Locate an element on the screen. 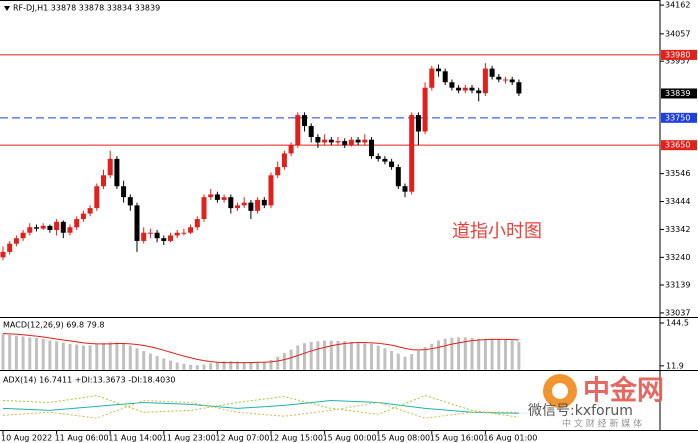  level-label: 33750 is located at coordinates (677, 117).